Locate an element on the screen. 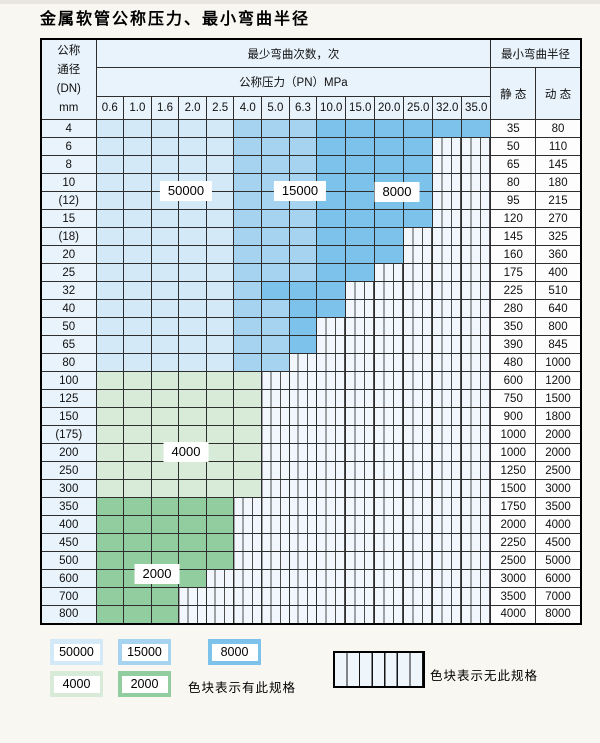  dn-cell: (18) is located at coordinates (68, 236).